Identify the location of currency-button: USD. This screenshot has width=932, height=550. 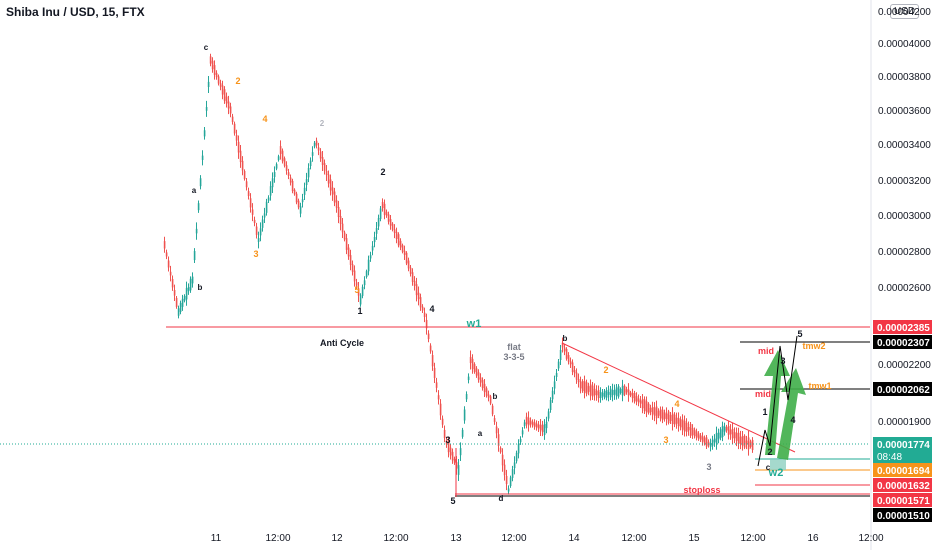
(905, 11).